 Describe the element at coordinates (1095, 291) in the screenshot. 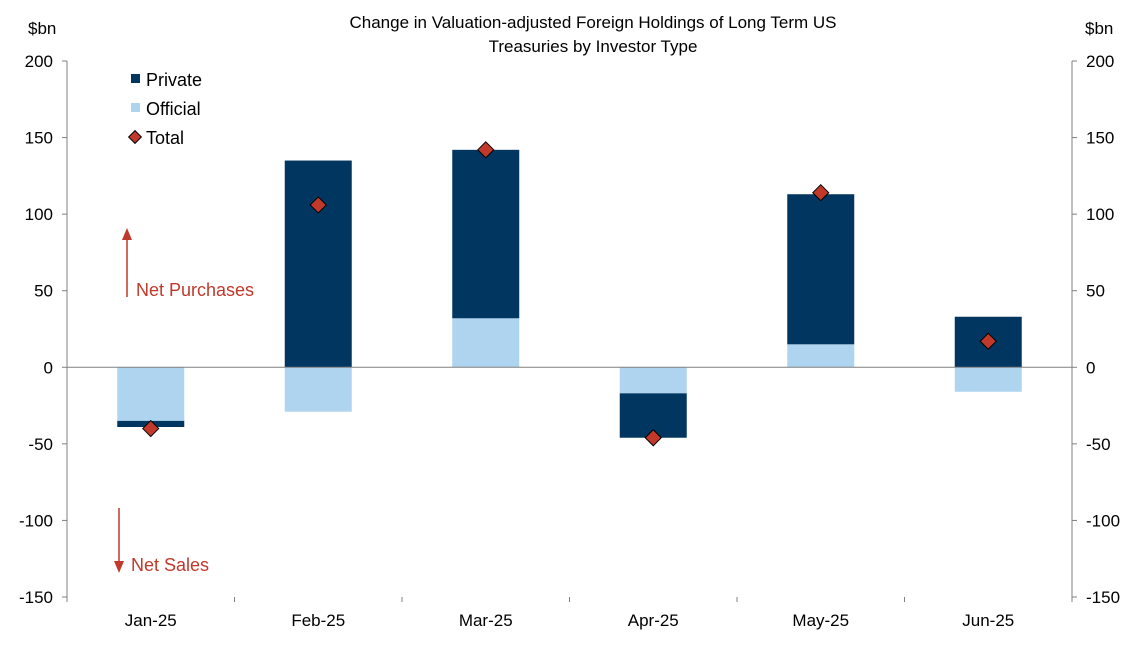

I see `right-tick-label: 50` at that location.